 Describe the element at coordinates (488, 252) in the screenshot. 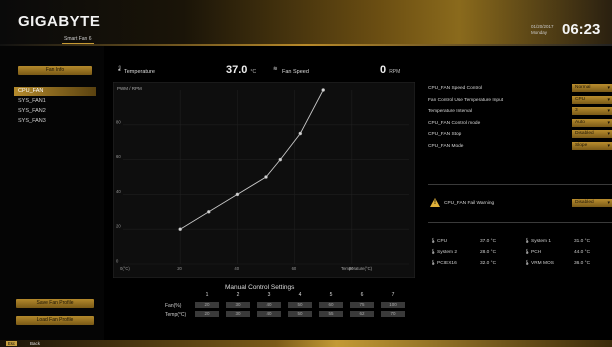

I see `temp-value: 28.0 °C` at that location.